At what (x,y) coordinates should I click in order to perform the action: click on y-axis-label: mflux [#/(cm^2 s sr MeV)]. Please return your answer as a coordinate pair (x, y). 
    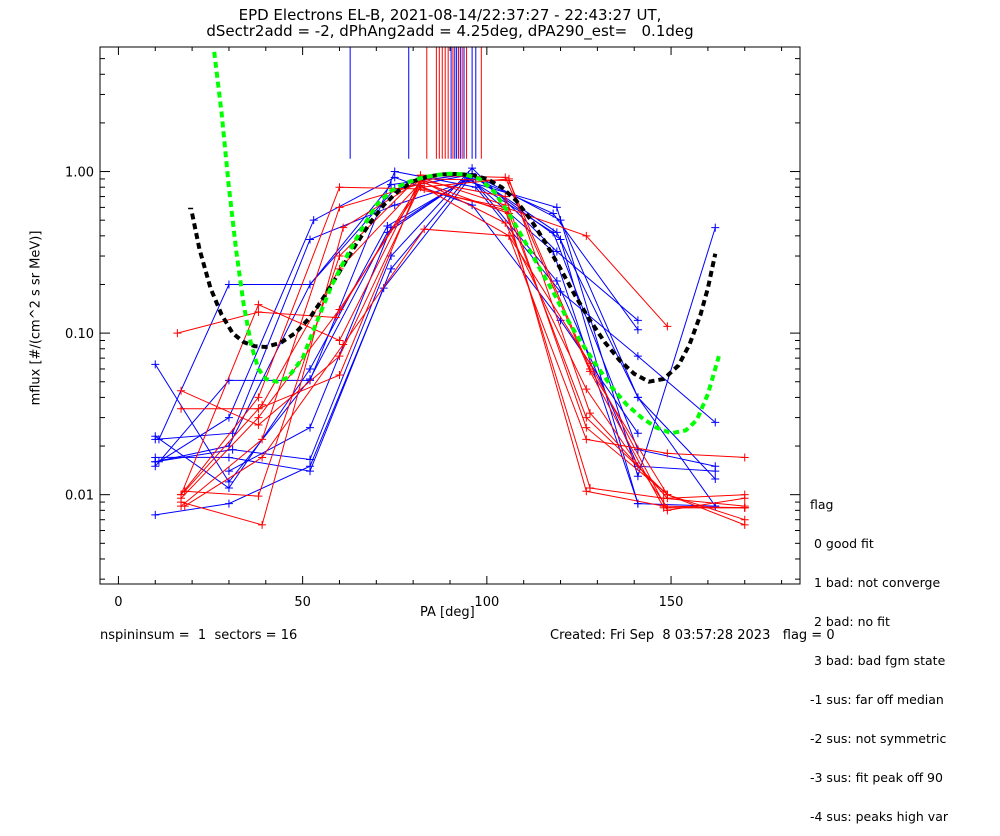
    Looking at the image, I should click on (36, 318).